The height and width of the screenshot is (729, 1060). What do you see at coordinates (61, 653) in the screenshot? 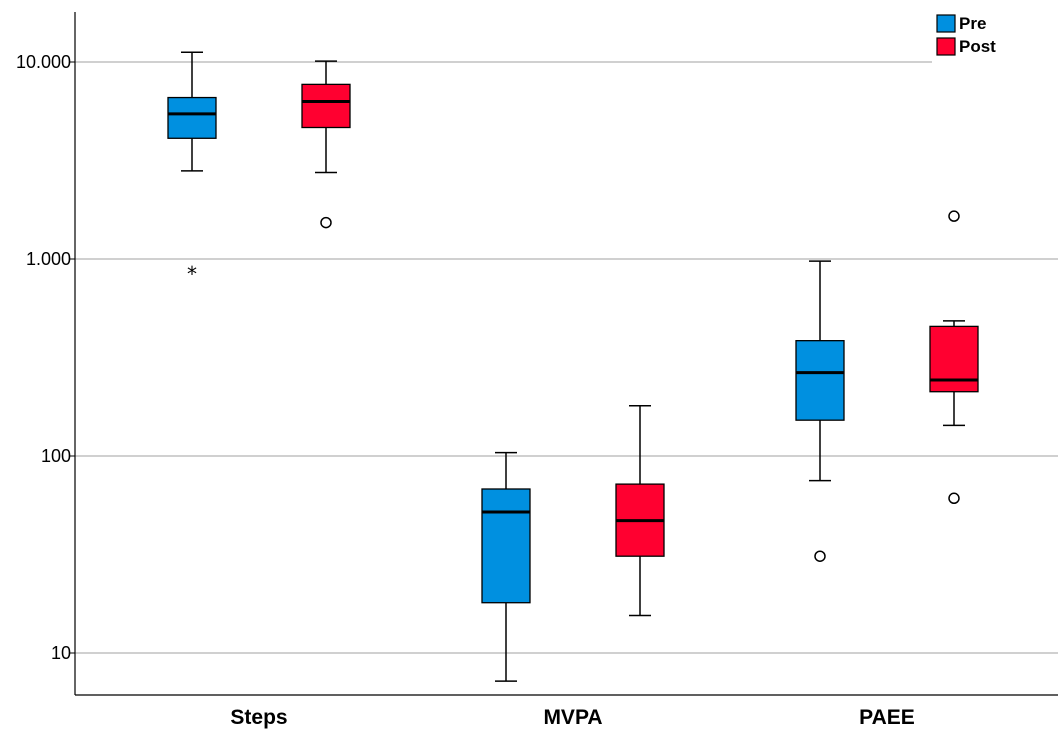
I see `y-tick-label: 10` at bounding box center [61, 653].